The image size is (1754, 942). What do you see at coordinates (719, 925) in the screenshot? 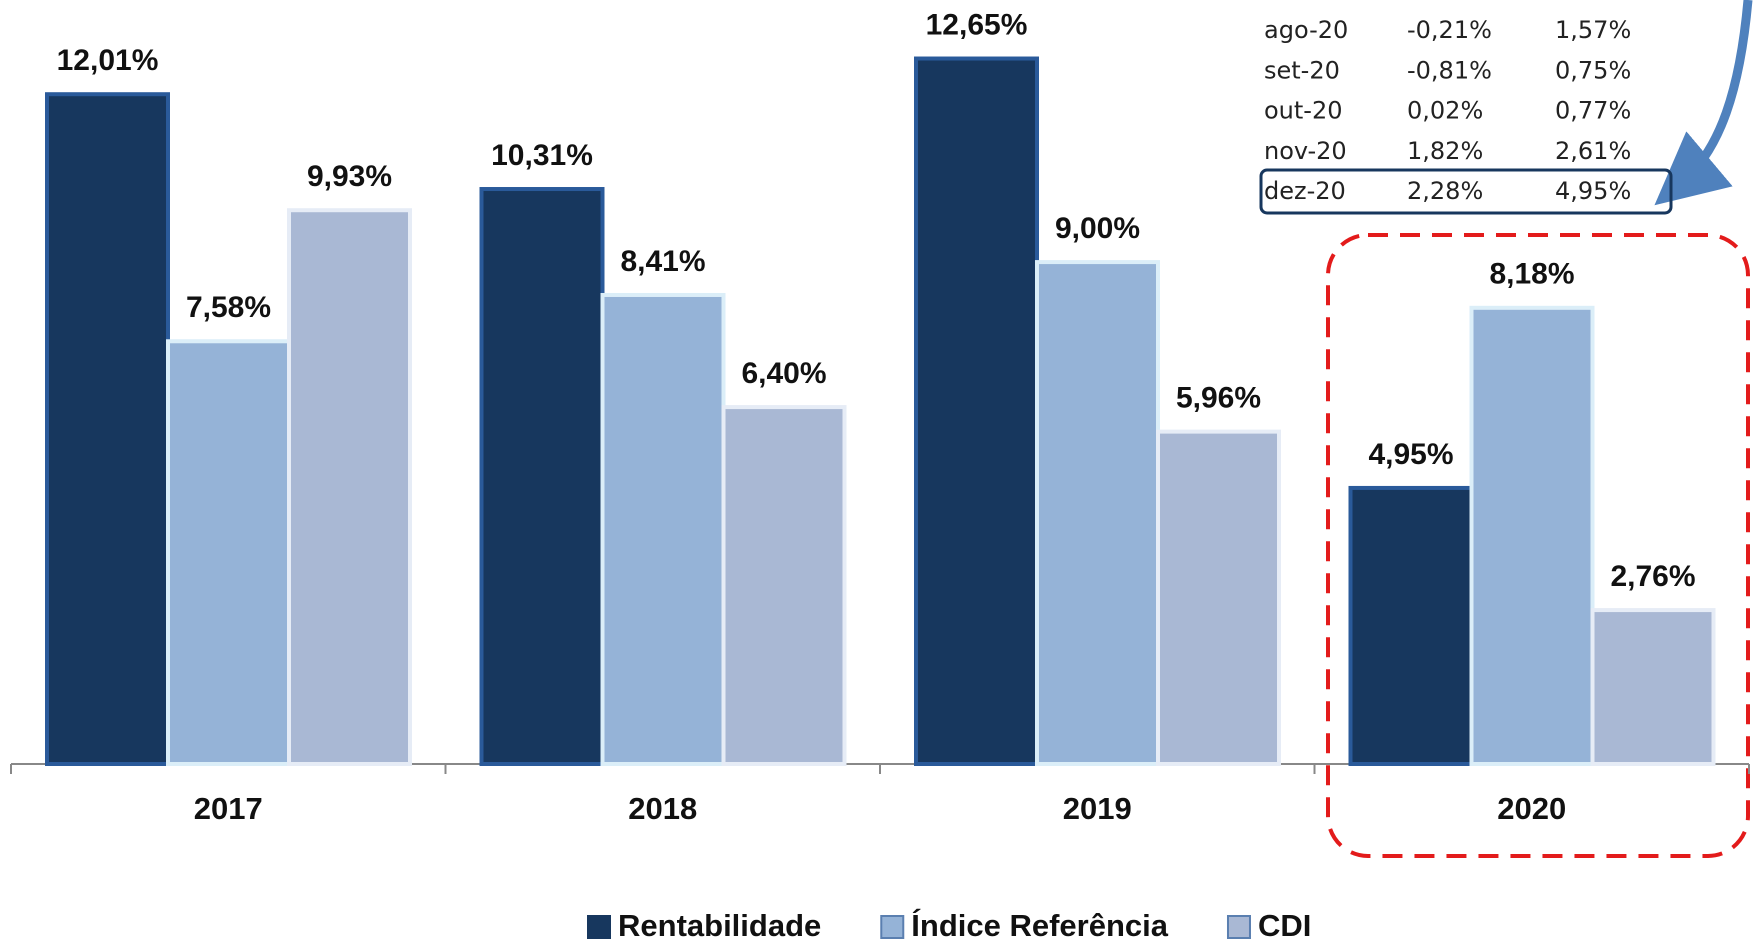
I see `legend-label: Rentabilidade` at bounding box center [719, 925].